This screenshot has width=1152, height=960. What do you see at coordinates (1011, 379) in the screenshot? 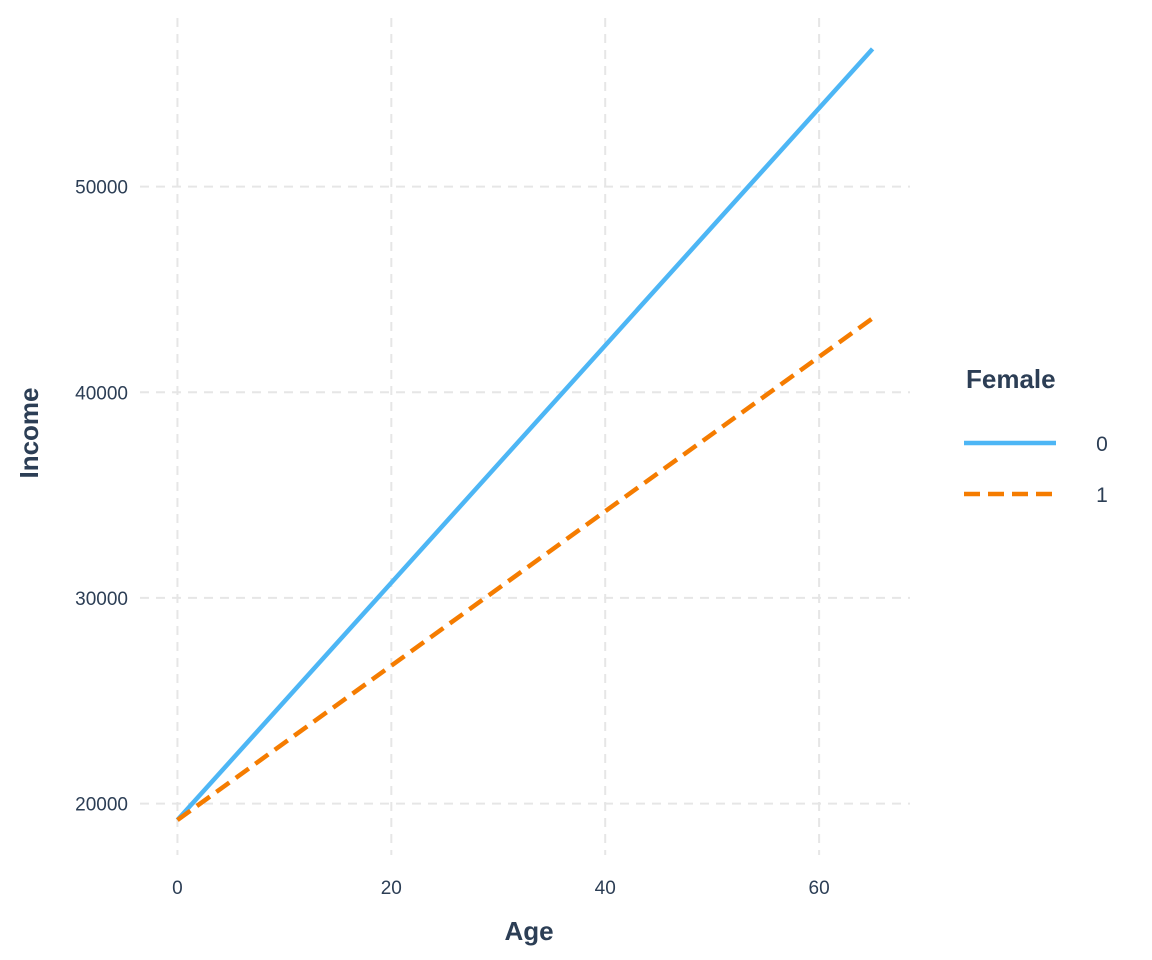
I see `legend-title: Female` at bounding box center [1011, 379].